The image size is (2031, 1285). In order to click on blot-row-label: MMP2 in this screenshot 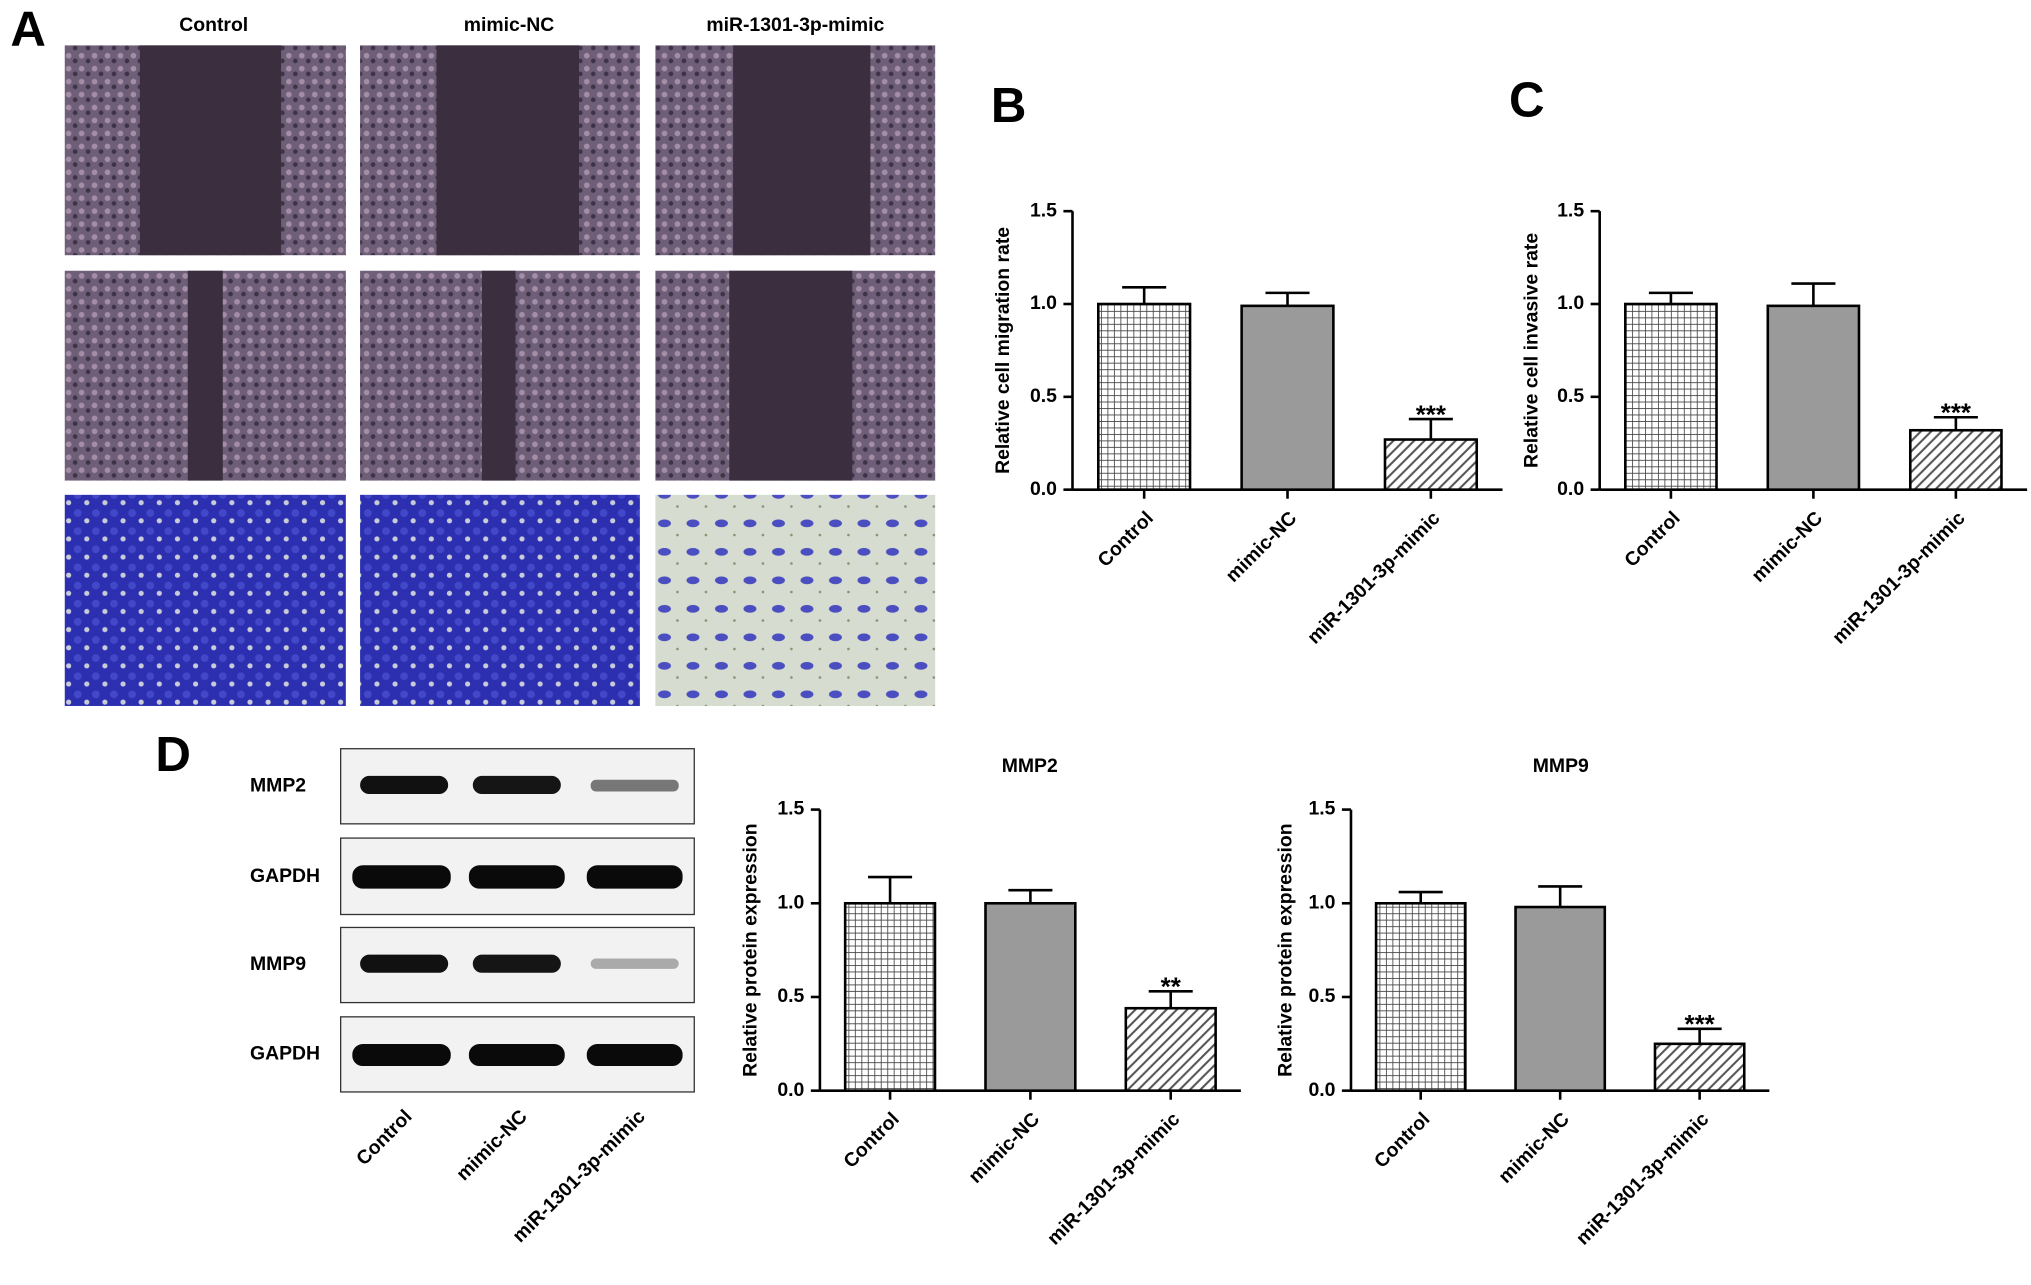, I will do `click(278, 785)`.